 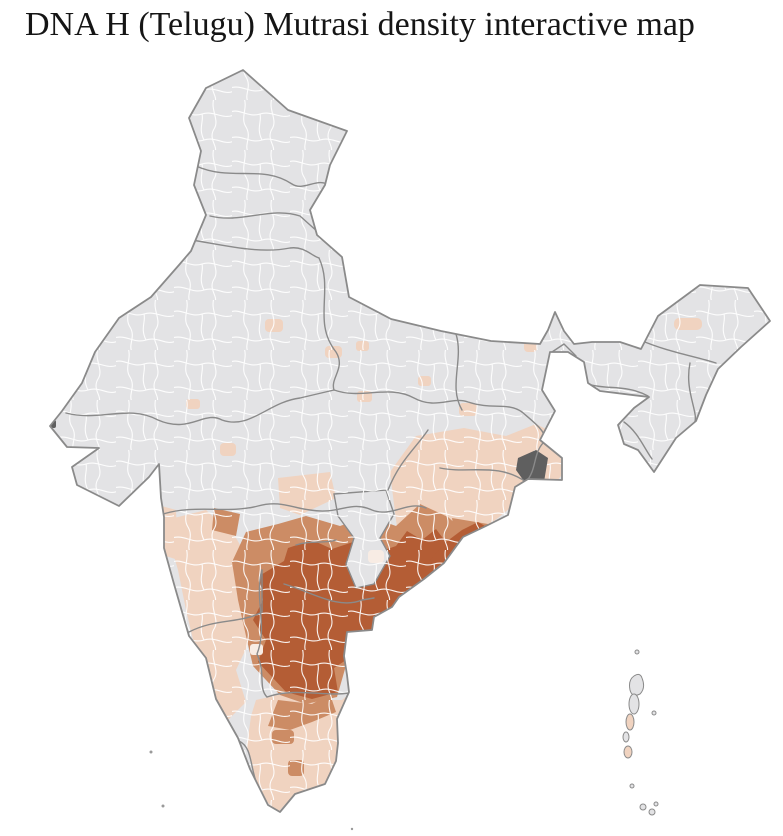 What do you see at coordinates (628, 752) in the screenshot?
I see `nicobar-island` at bounding box center [628, 752].